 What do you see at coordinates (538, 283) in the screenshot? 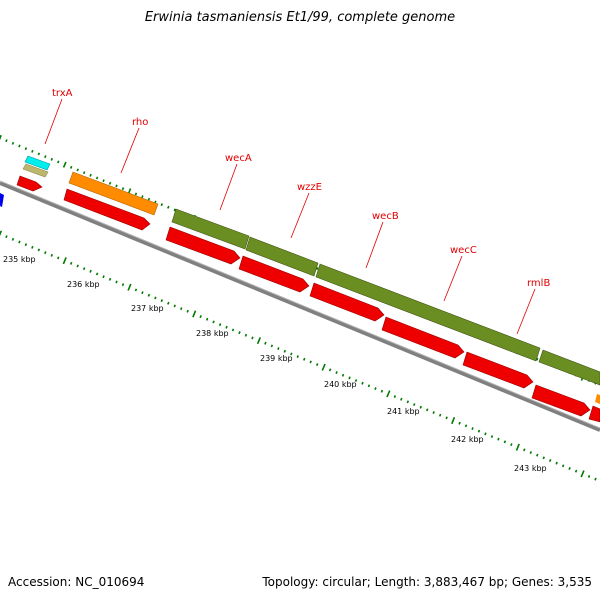
I see `gene-label-rmlB: rmlB` at bounding box center [538, 283].